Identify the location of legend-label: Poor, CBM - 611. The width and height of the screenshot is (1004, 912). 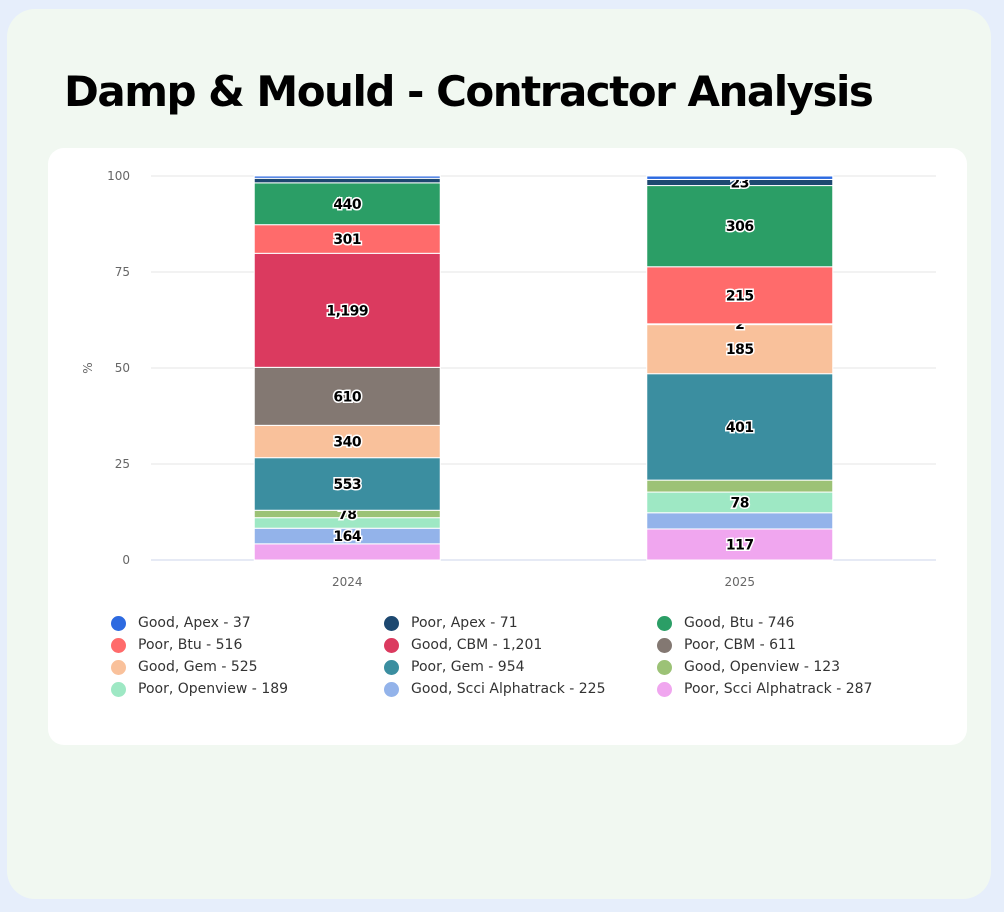
(740, 645).